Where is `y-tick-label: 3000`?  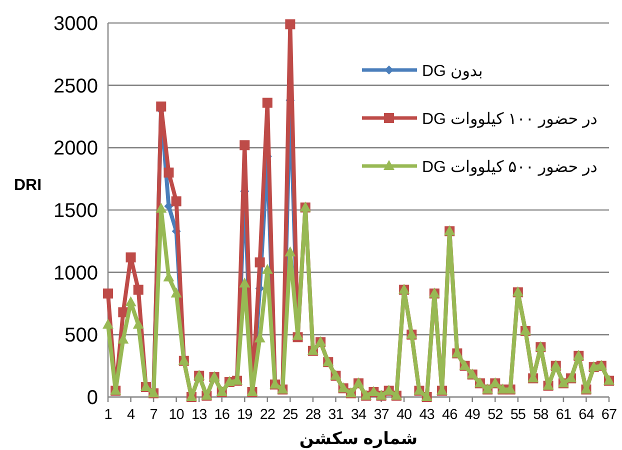
y-tick-label: 3000 is located at coordinates (76, 24).